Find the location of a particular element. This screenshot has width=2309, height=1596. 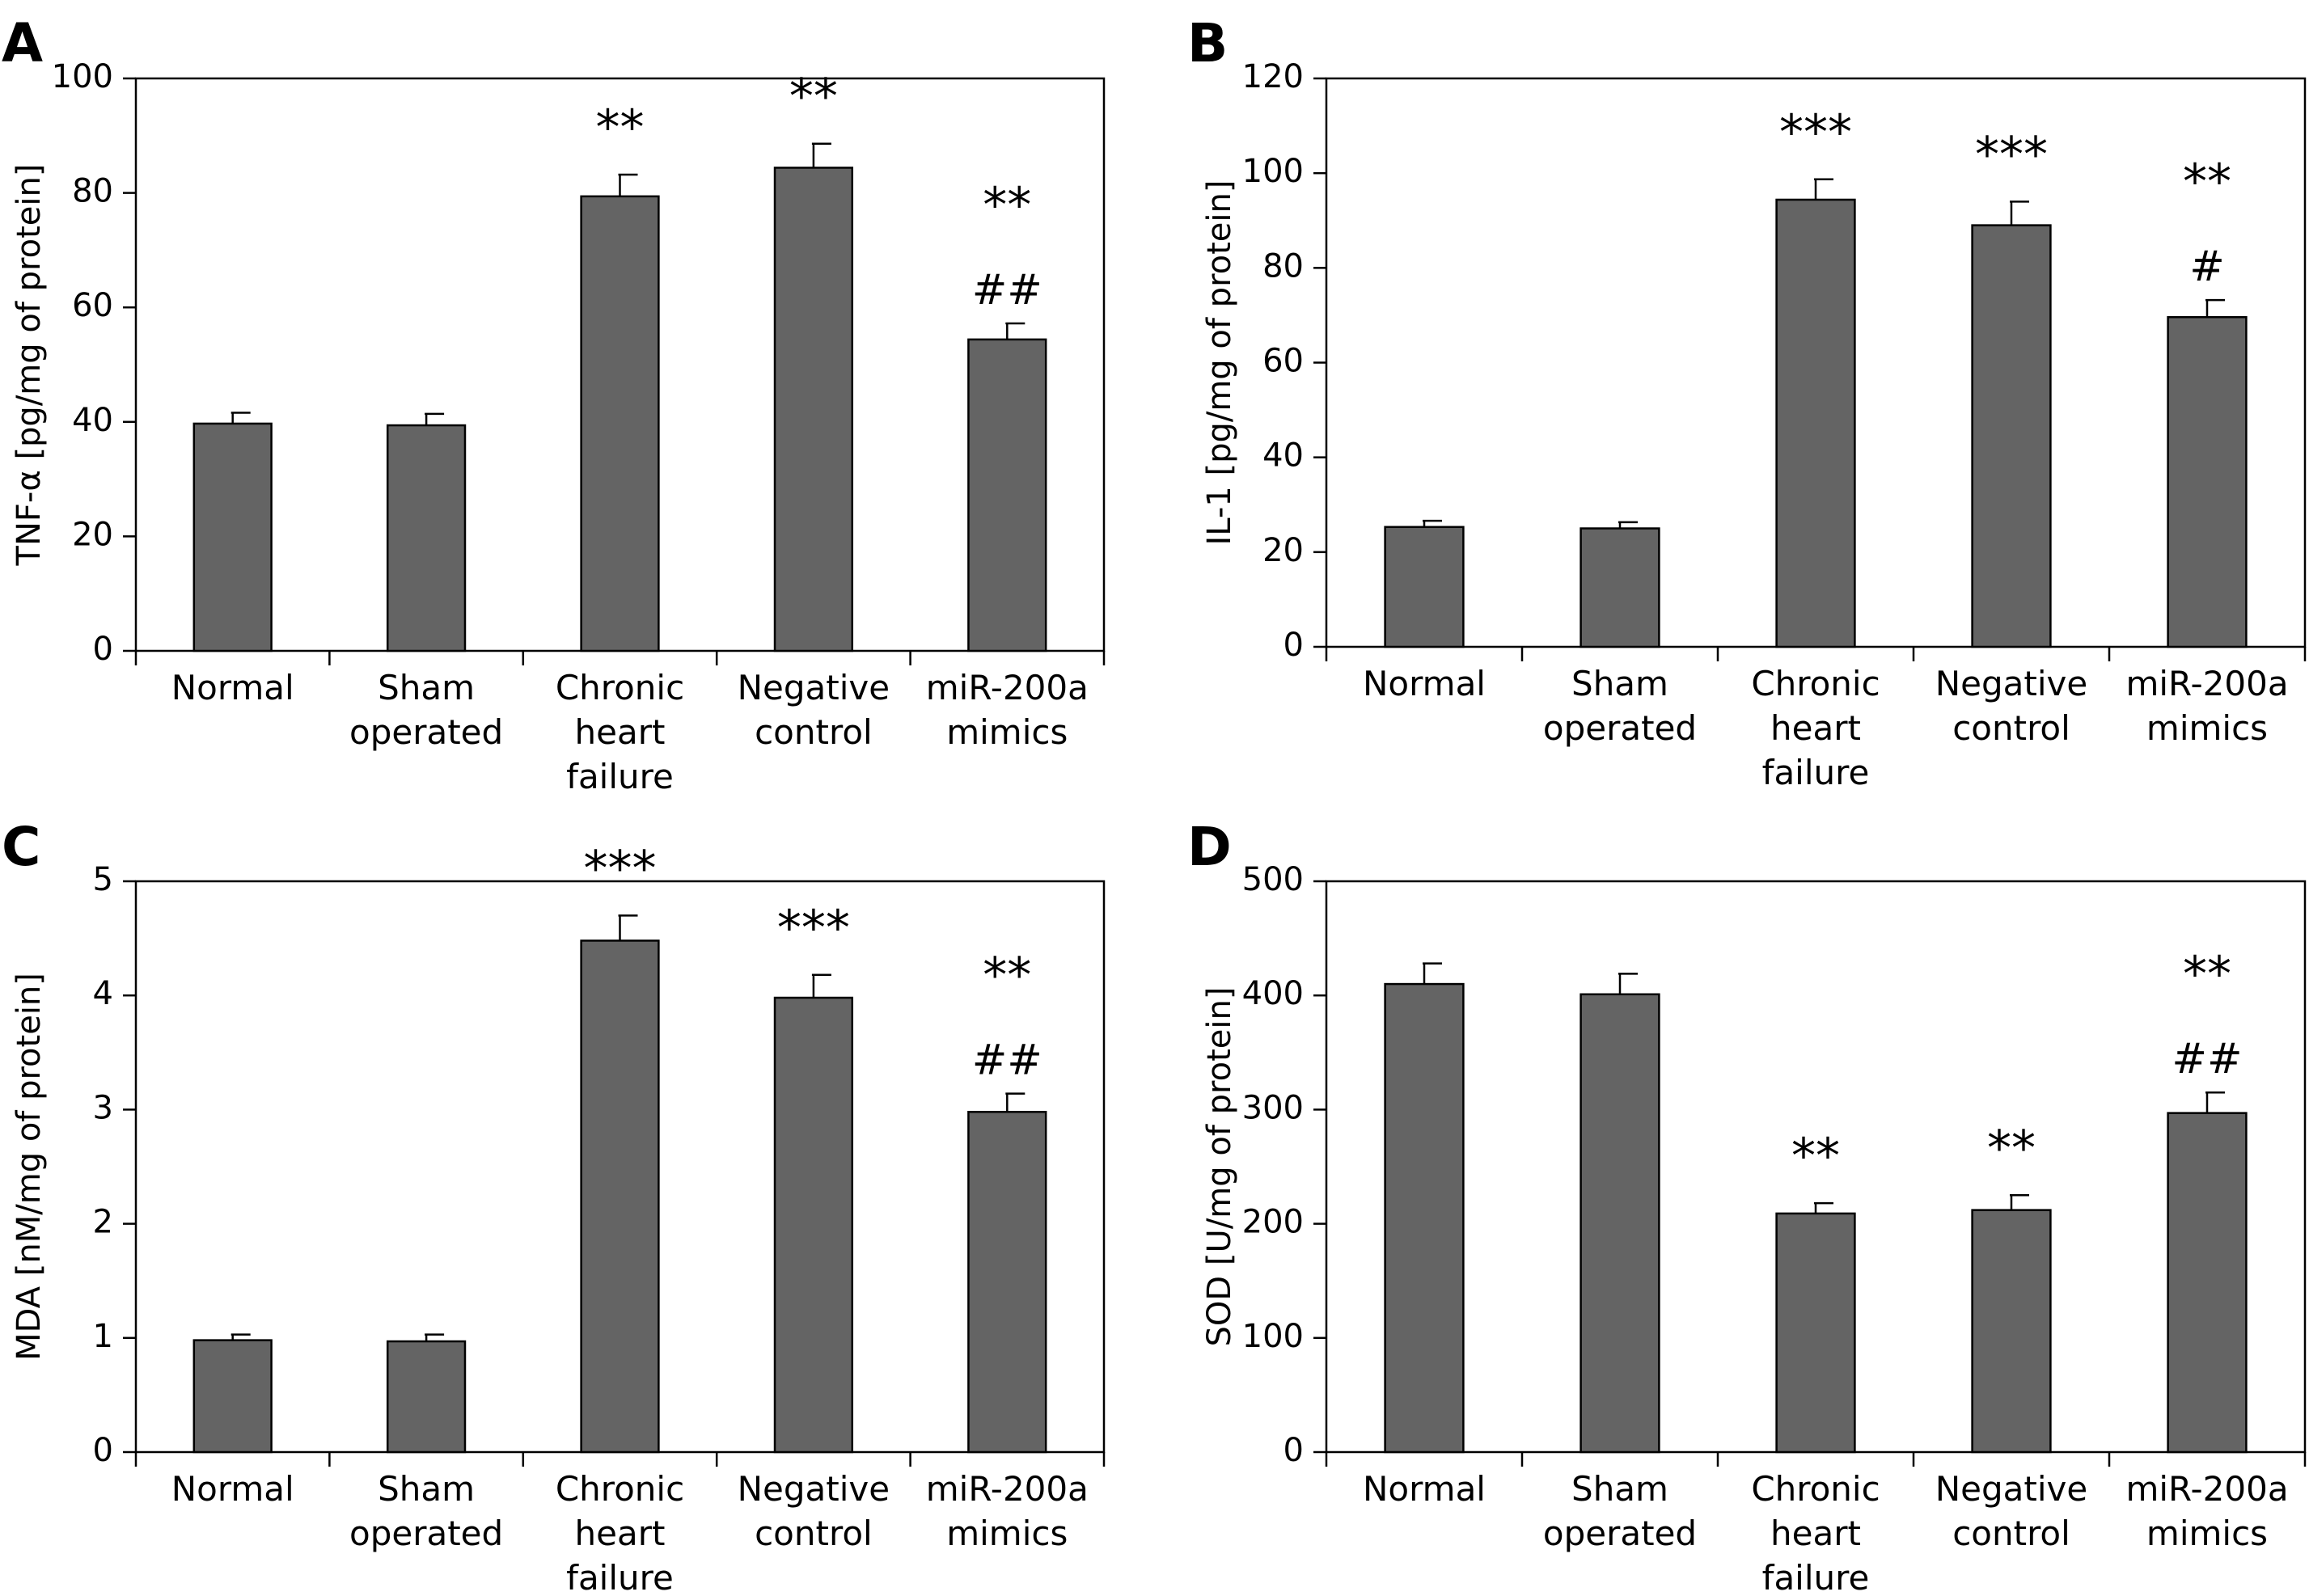

y-tick-label: 200 is located at coordinates (1273, 1222).